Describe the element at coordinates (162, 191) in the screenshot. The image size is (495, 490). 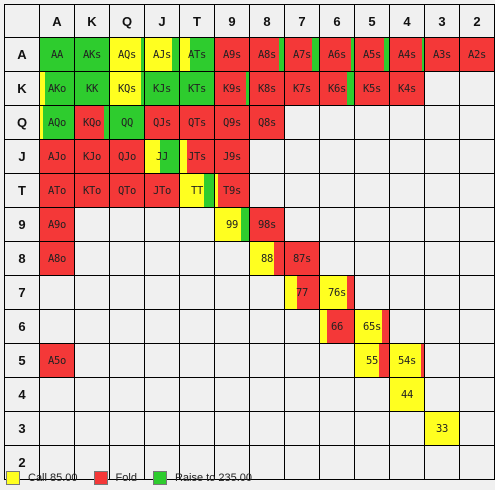
I see `hand-cell: JTo` at that location.